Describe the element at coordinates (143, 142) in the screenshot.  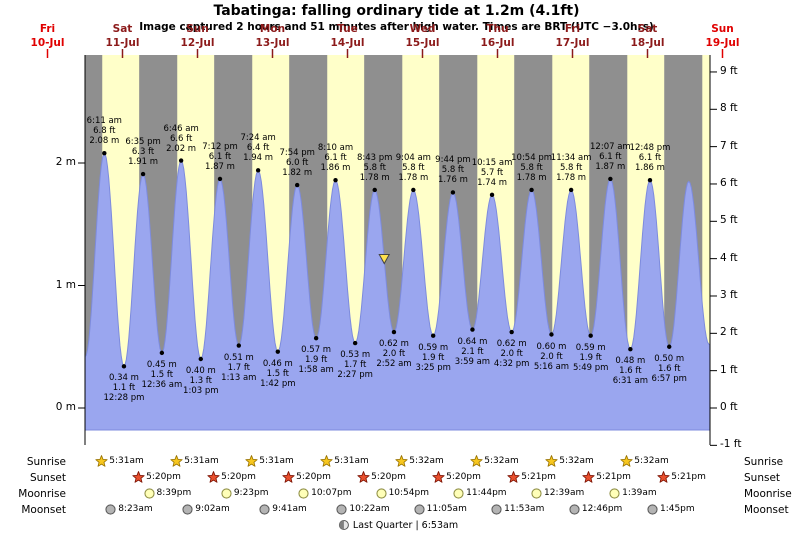
I see `tide-label-line: 6:35 pm` at that location.